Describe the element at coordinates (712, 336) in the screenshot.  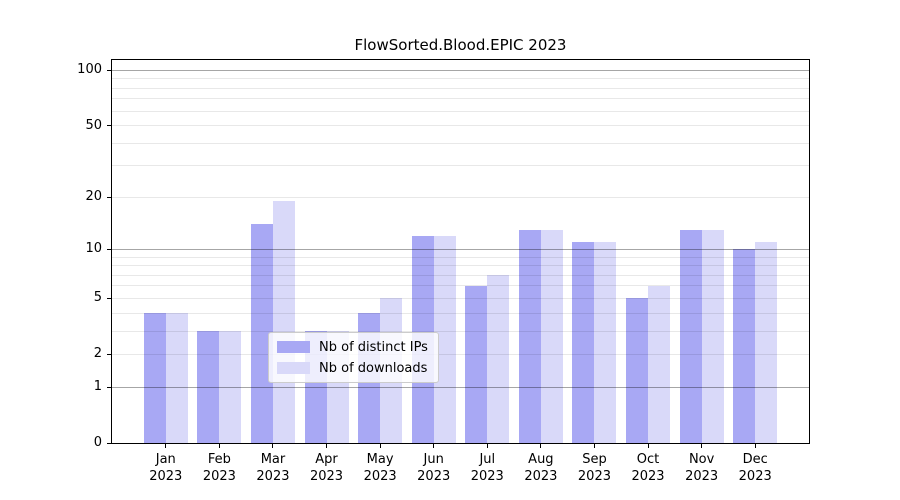
I see `bar-nb-of-downloads-nov` at that location.